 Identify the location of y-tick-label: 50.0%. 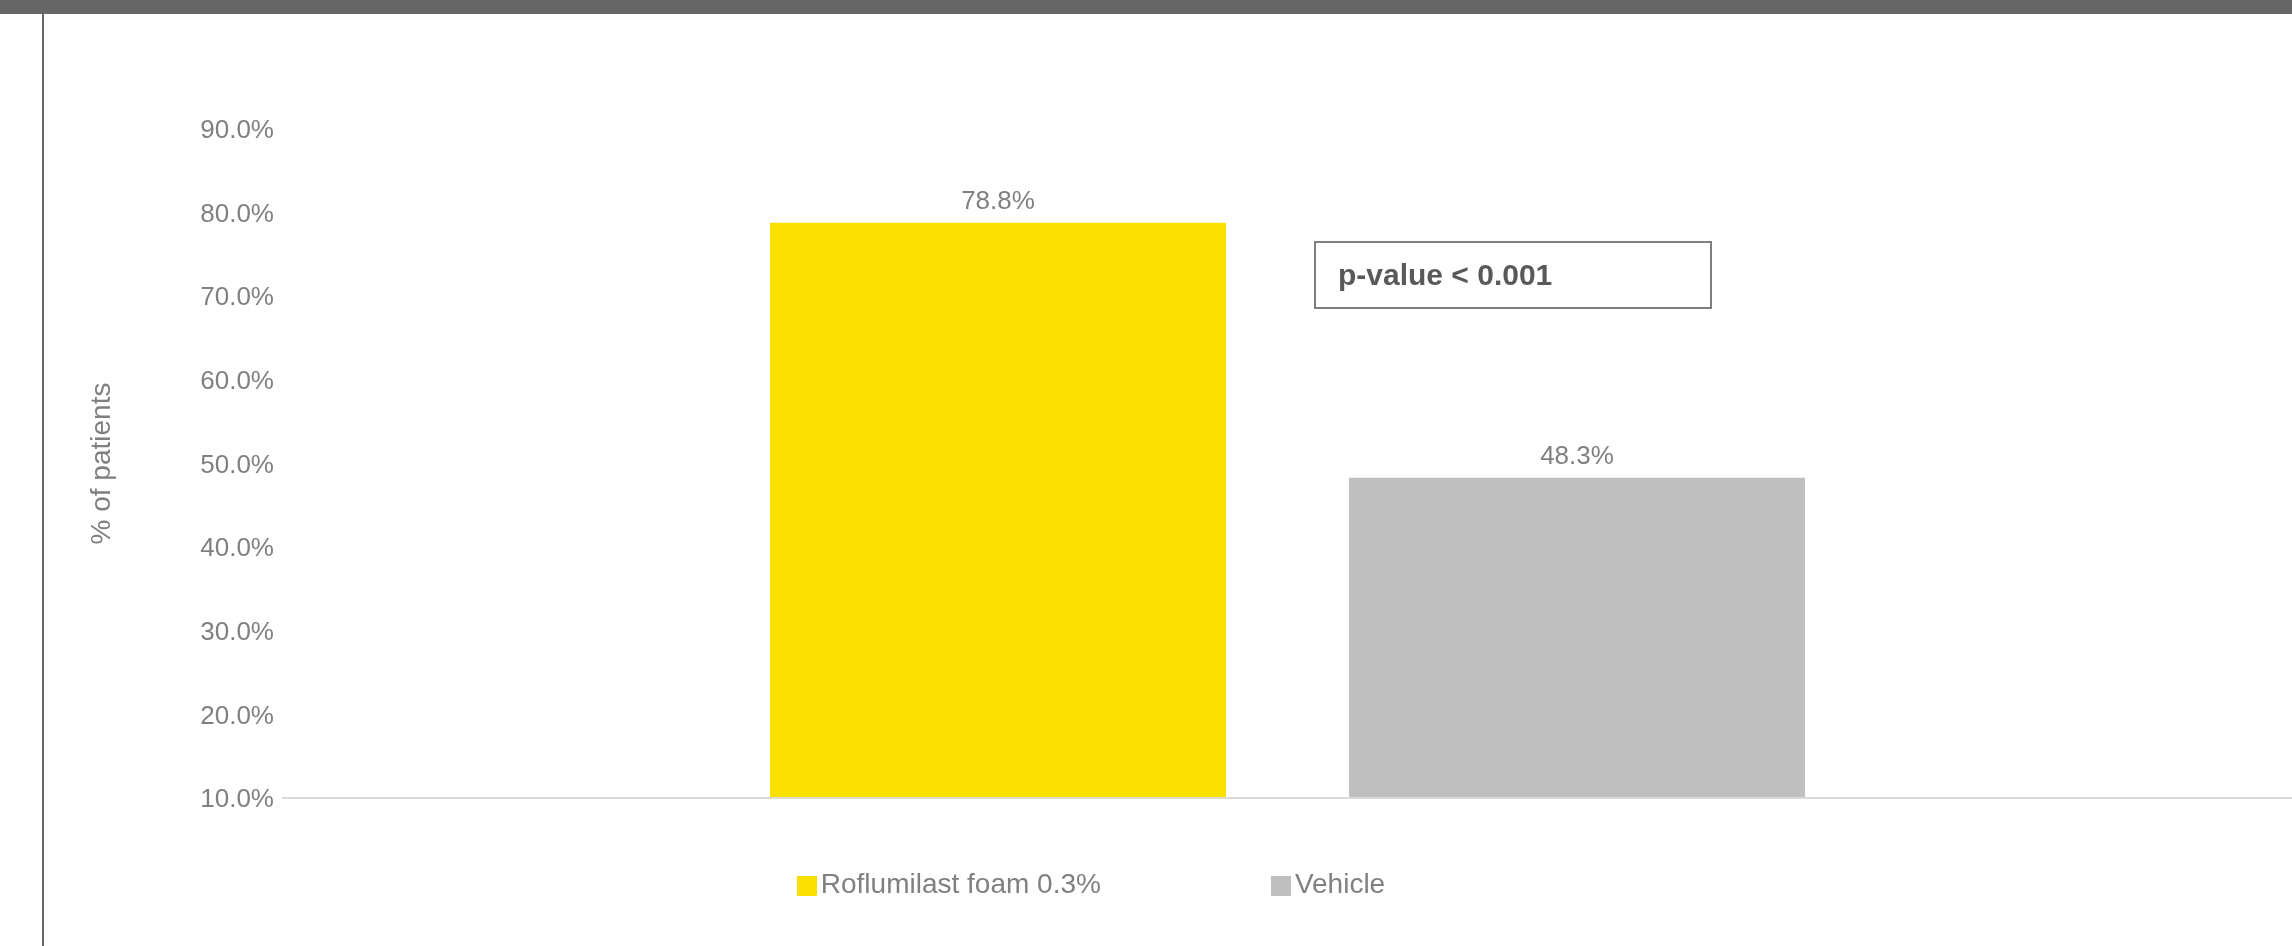
(237, 463).